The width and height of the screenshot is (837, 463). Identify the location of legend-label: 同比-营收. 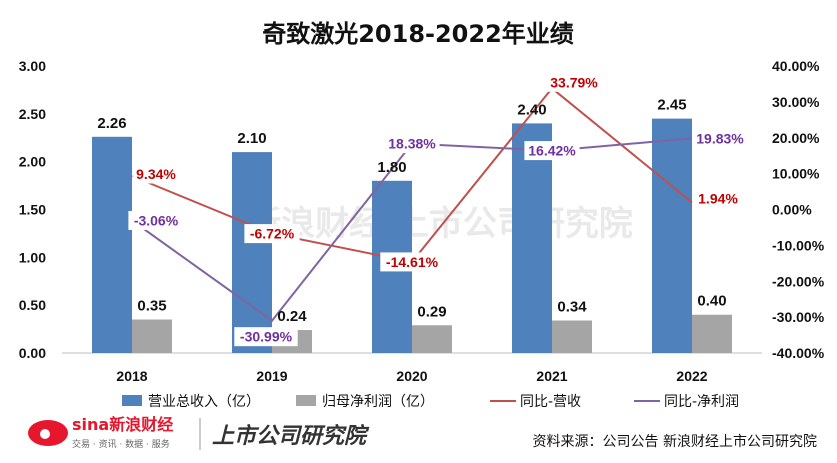
(550, 402).